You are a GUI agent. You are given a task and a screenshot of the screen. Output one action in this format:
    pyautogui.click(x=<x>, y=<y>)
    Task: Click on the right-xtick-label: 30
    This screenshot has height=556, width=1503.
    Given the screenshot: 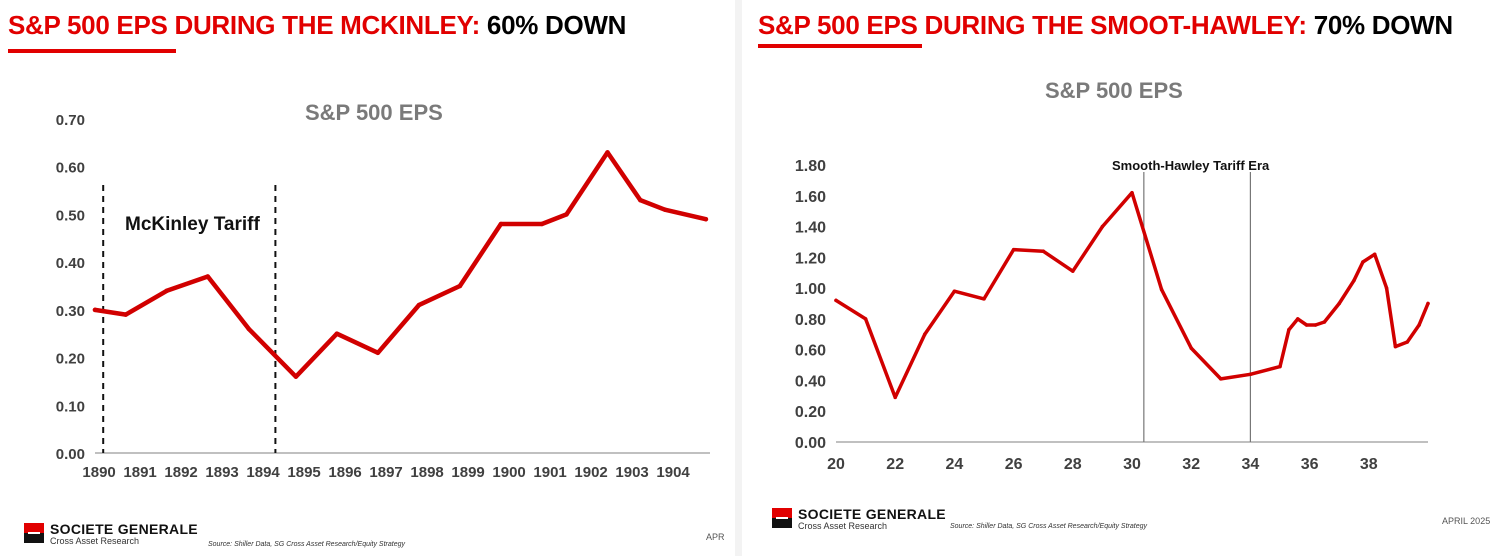 What is the action you would take?
    pyautogui.click(x=1132, y=464)
    